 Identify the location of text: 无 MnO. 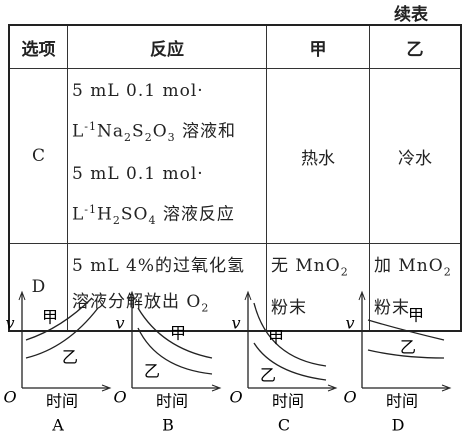
(306, 266).